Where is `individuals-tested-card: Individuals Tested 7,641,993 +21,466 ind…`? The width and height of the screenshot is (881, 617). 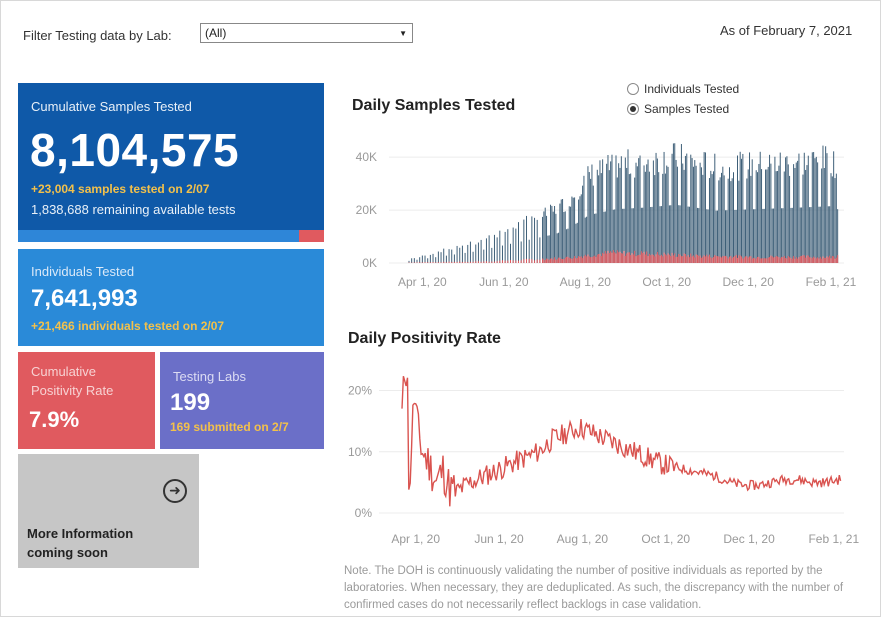 individuals-tested-card: Individuals Tested 7,641,993 +21,466 ind… is located at coordinates (171, 297).